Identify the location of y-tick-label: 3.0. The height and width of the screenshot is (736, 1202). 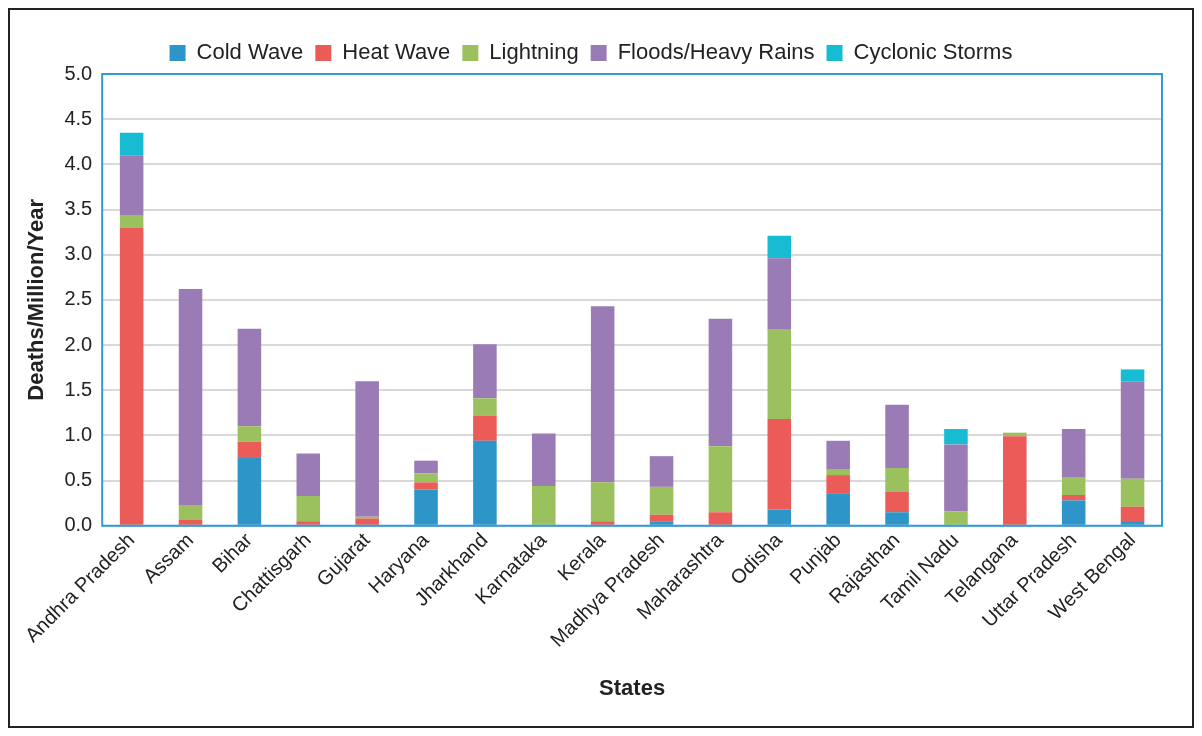
(78, 253).